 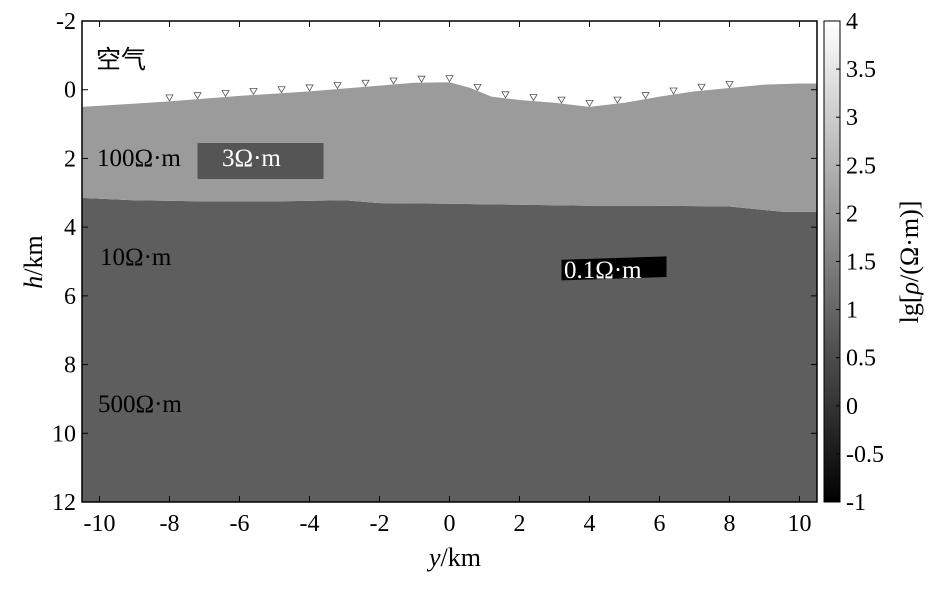 I want to click on x-tick-label: 10, so click(x=800, y=524).